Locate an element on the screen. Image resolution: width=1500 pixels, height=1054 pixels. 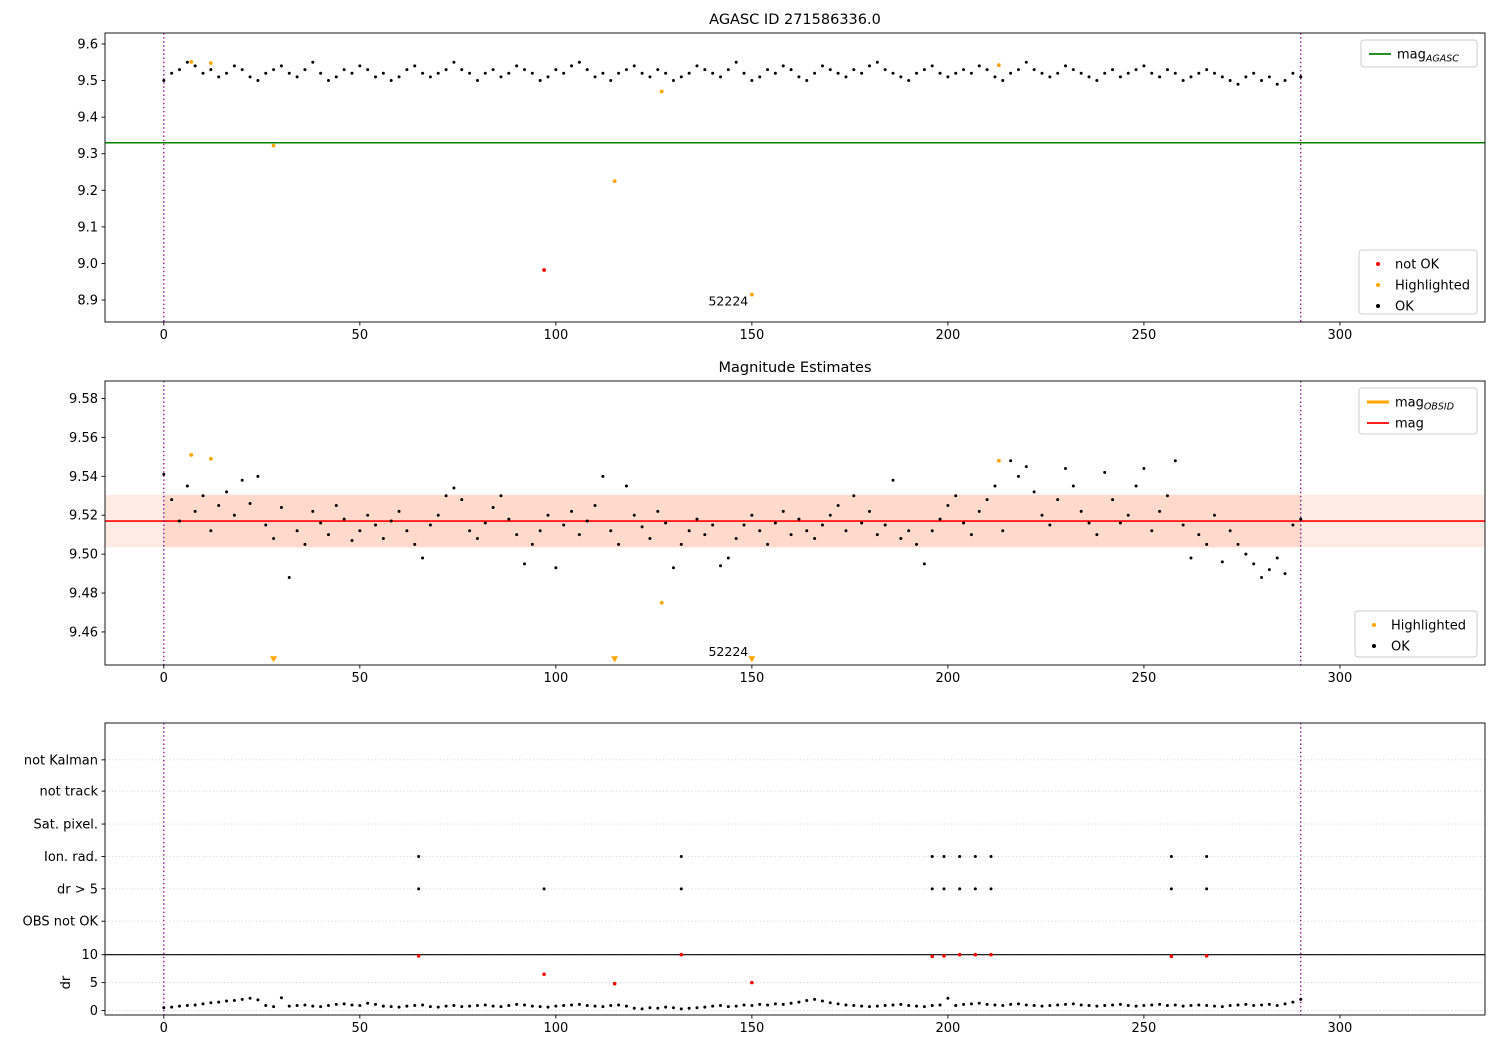
legend-box is located at coordinates (1418, 282).